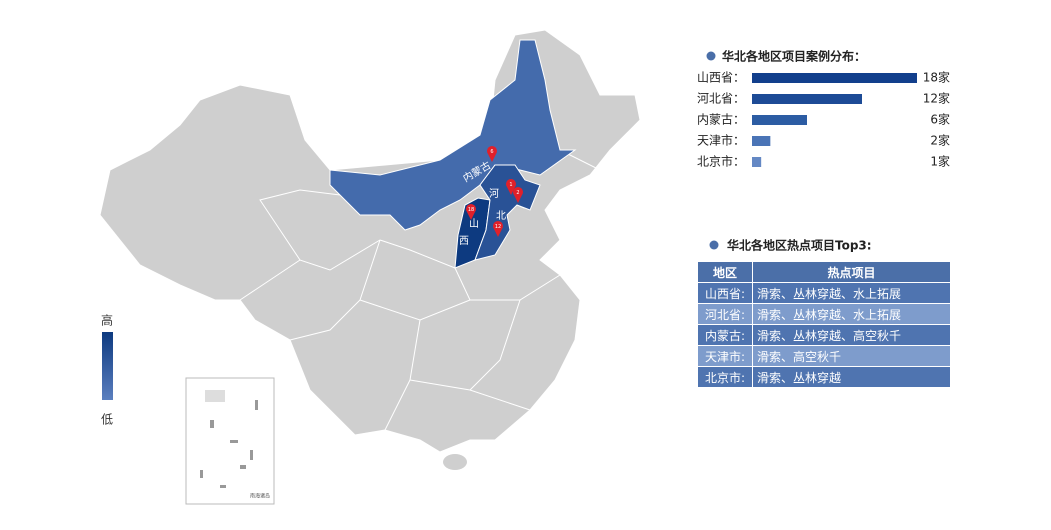 Image resolution: width=1051 pixels, height=530 pixels. I want to click on table-cell: 山西省:, so click(725, 293).